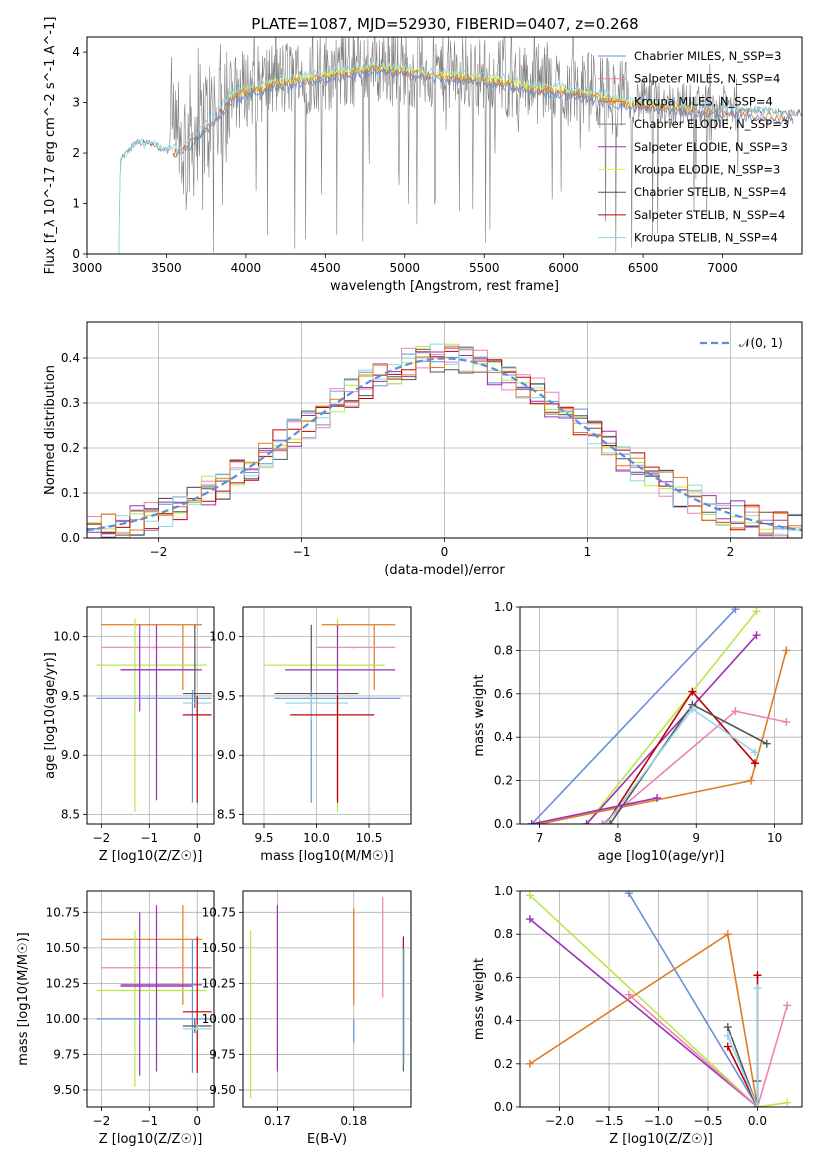 The height and width of the screenshot is (1170, 819). I want to click on x-tick-label: 9.5, so click(263, 838).